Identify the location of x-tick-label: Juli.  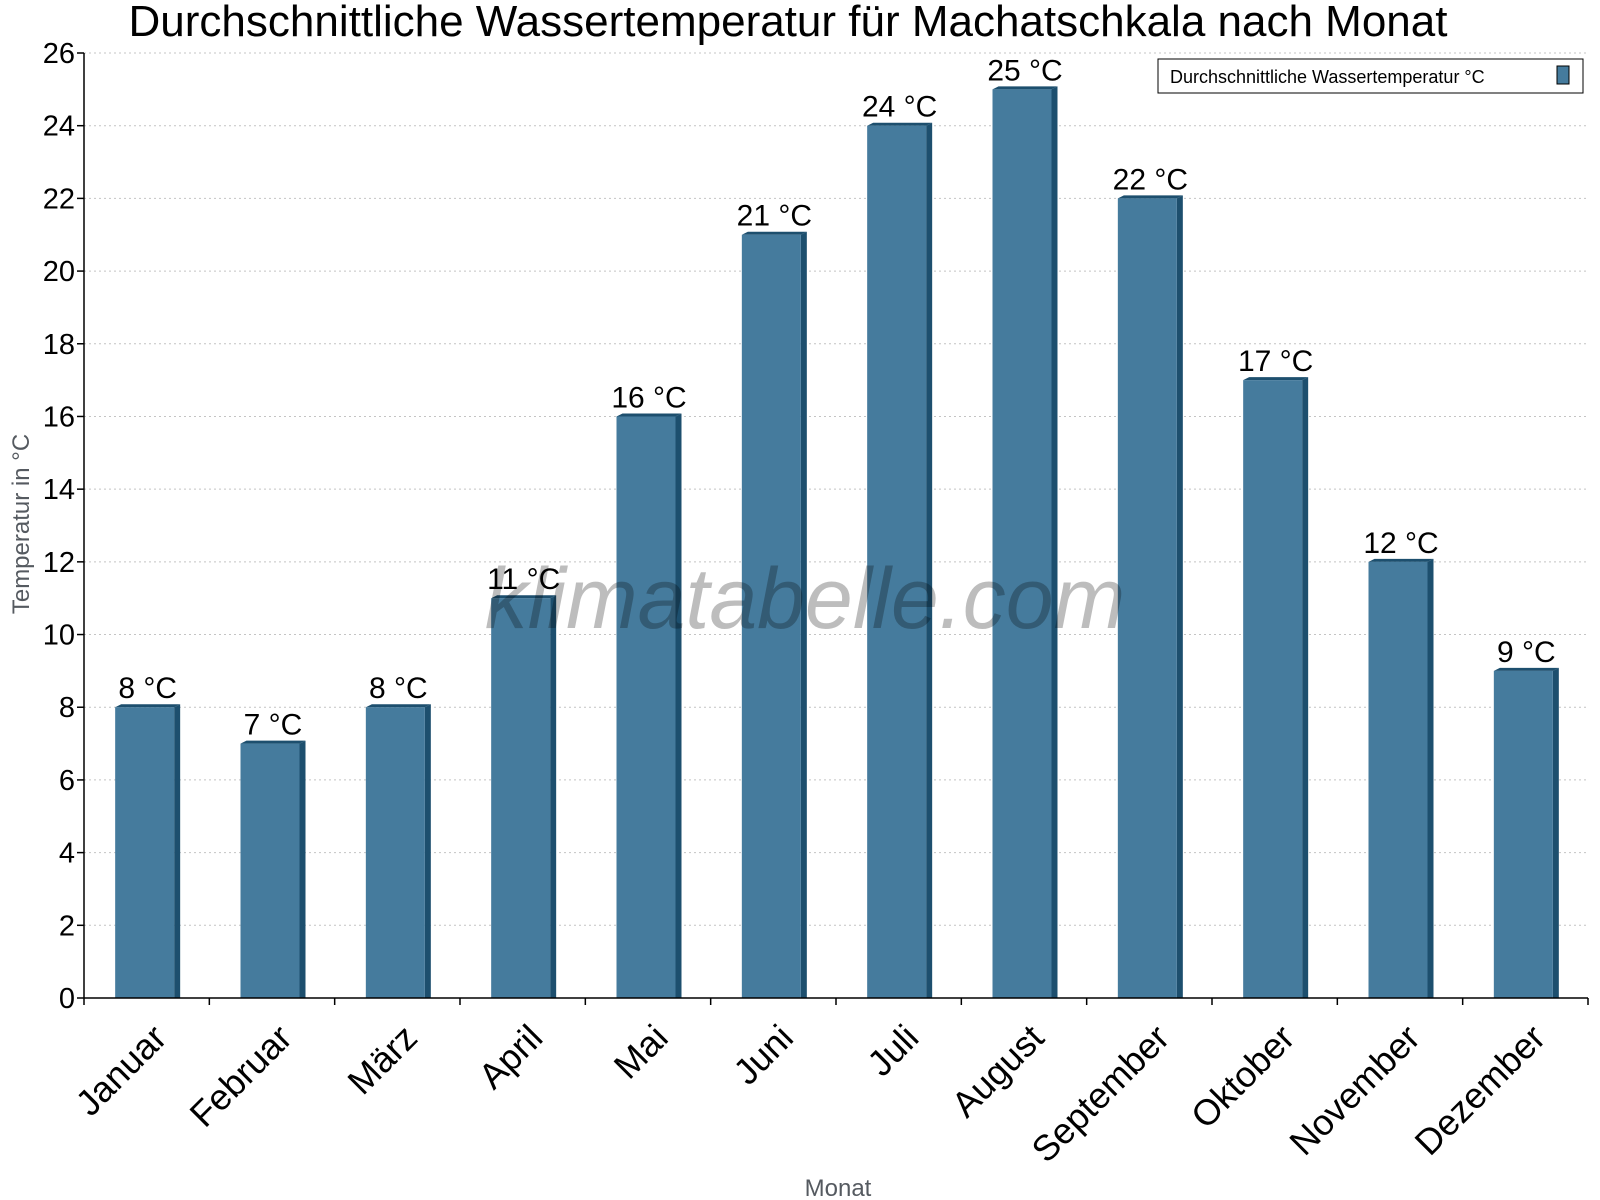
(892, 1050).